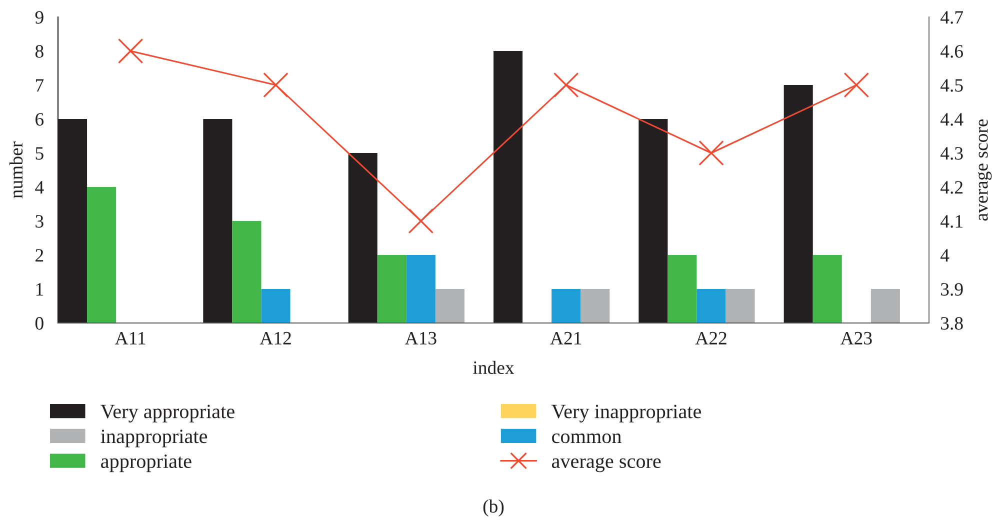  I want to click on y2-tick-label: 4, so click(945, 255).